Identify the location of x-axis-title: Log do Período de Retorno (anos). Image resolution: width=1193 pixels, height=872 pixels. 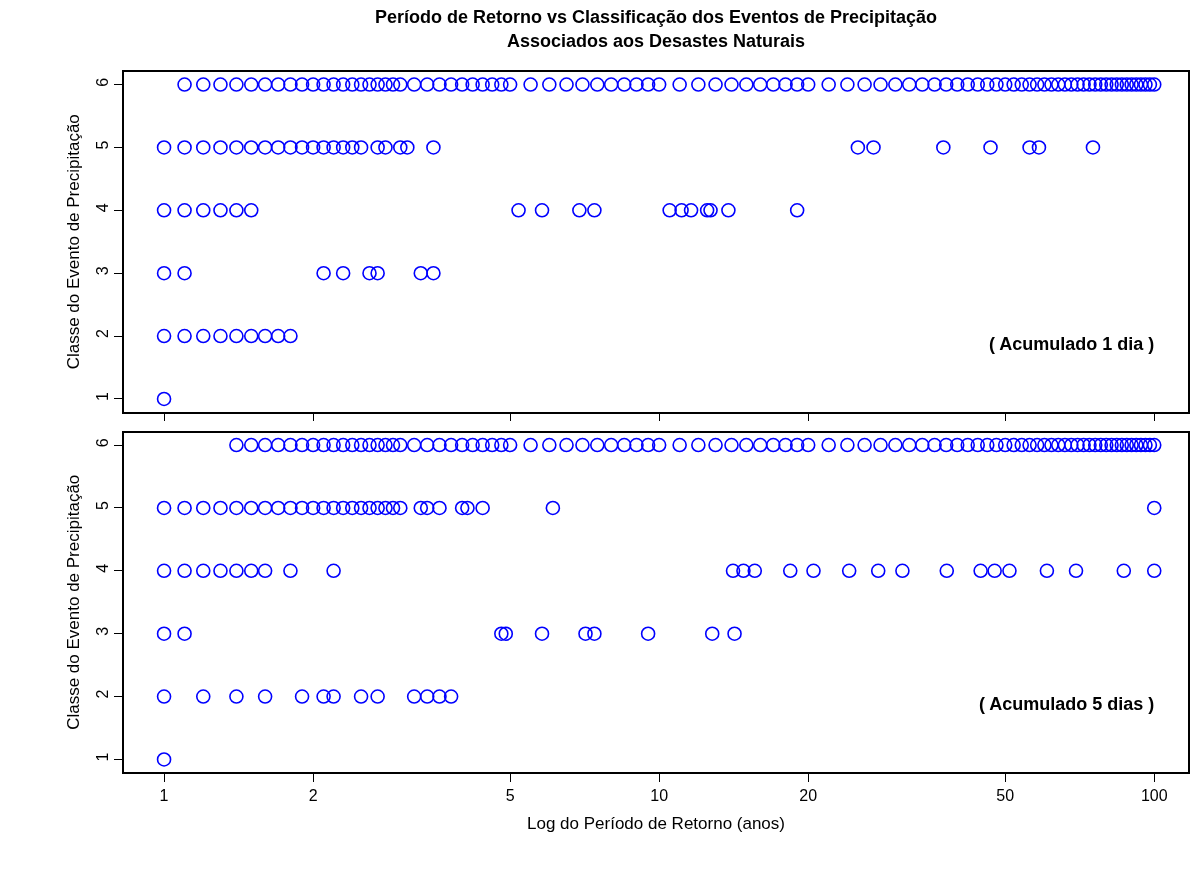
(656, 823).